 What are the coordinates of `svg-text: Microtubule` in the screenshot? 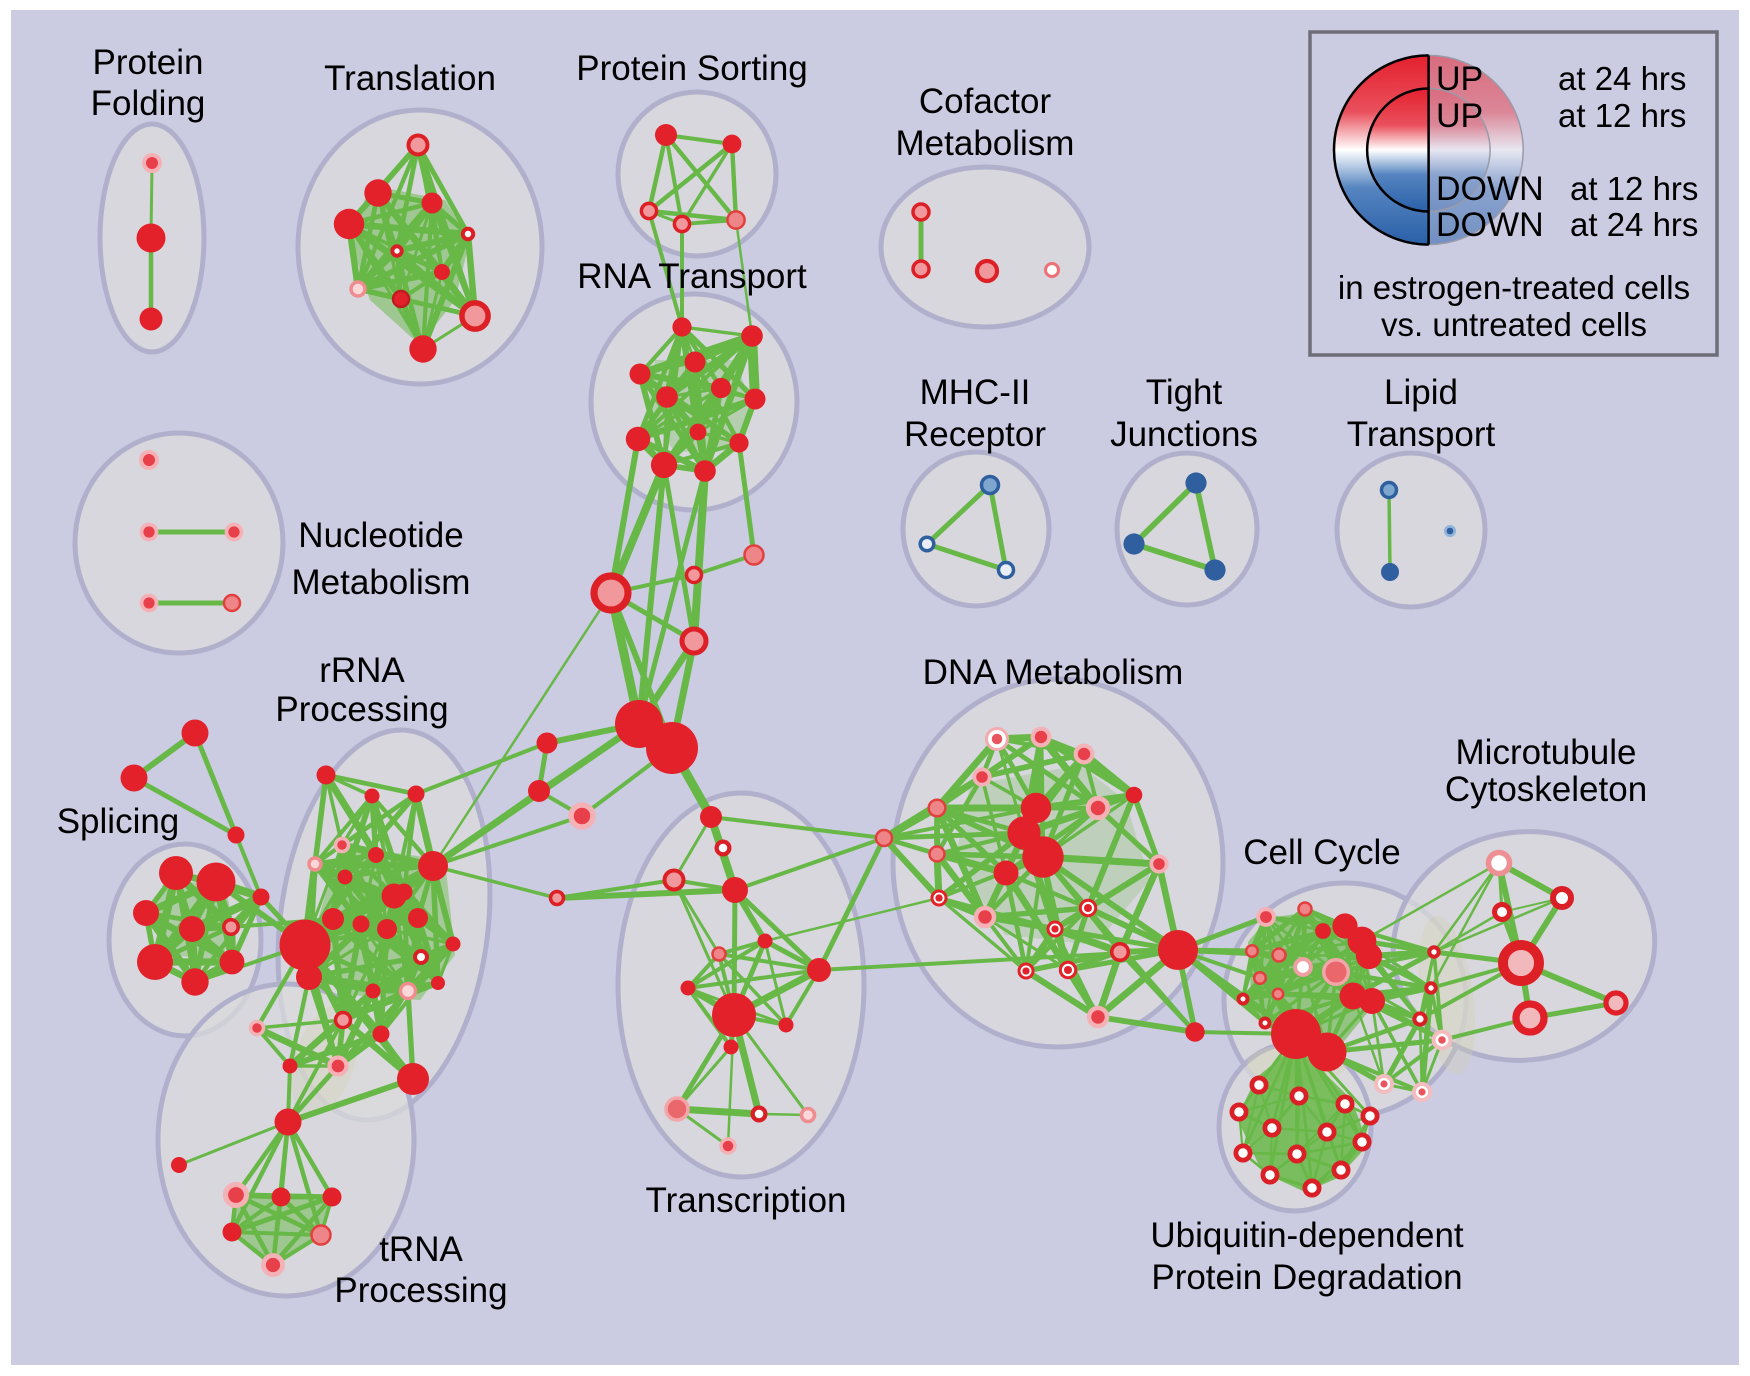 It's located at (1546, 752).